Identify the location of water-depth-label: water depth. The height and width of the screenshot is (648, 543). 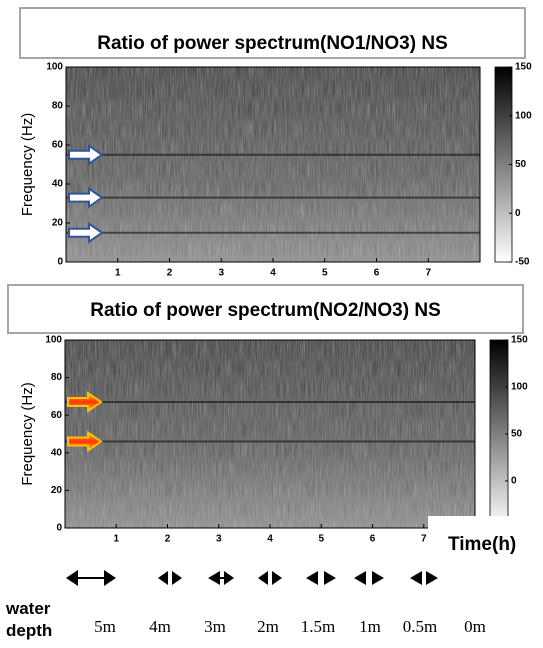
(29, 619).